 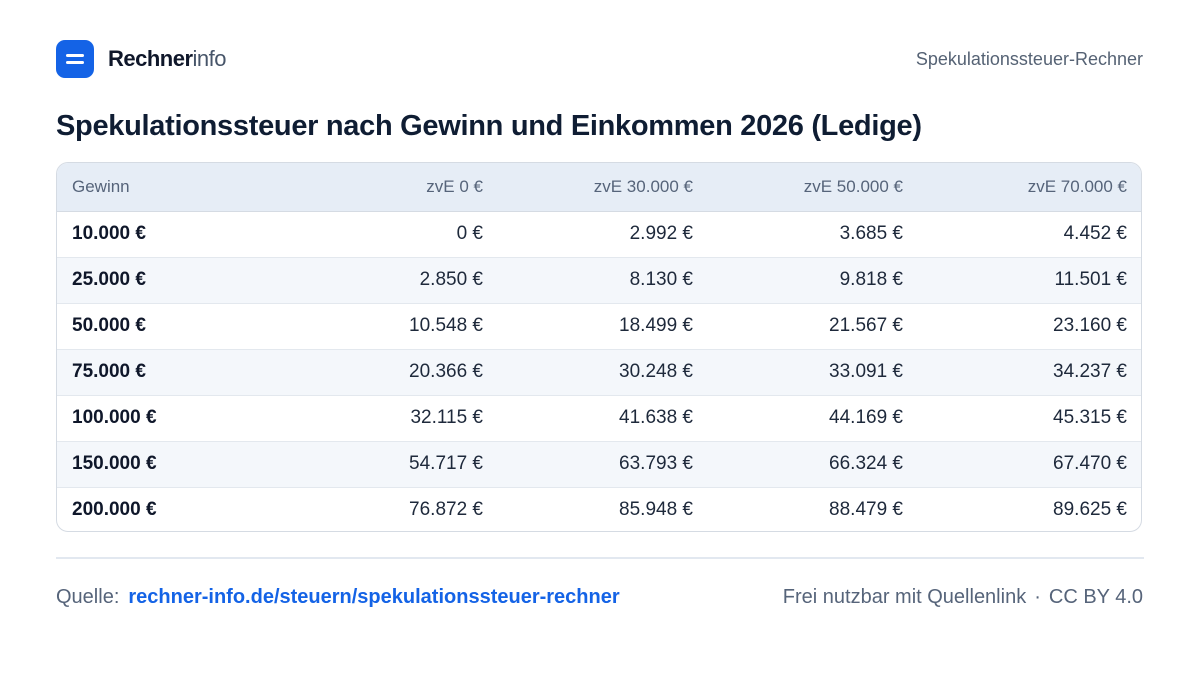 I want to click on tax-cell: 10.548 €, so click(x=394, y=325).